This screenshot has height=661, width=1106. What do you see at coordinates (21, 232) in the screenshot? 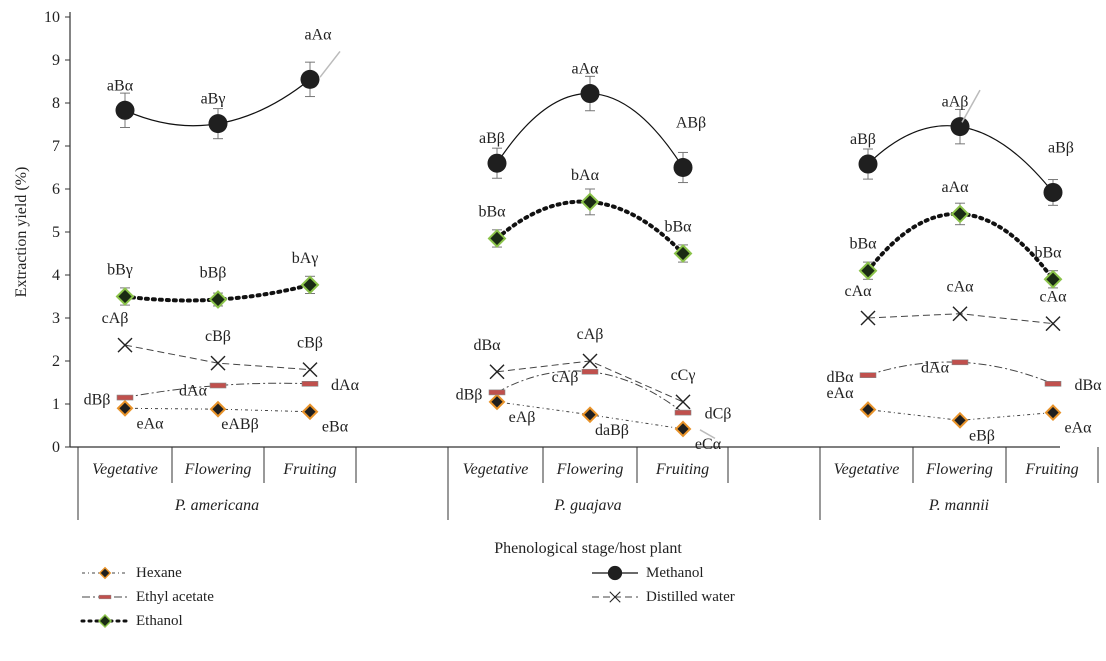
I see `y-axis-label: Extraction yield (%)` at bounding box center [21, 232].